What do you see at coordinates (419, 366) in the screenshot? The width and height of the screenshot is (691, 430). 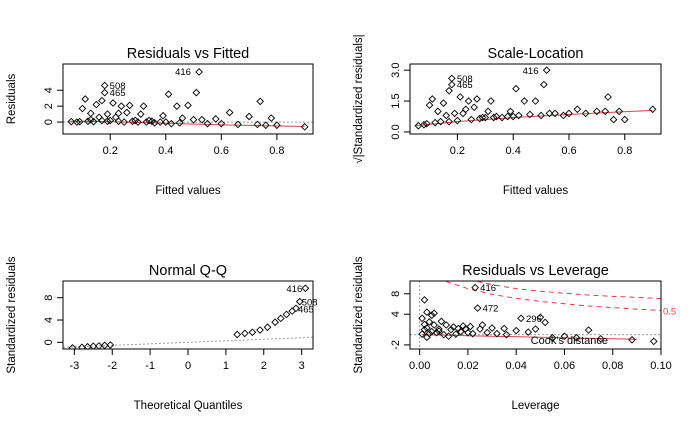 I see `x-tick-label: 0.00` at bounding box center [419, 366].